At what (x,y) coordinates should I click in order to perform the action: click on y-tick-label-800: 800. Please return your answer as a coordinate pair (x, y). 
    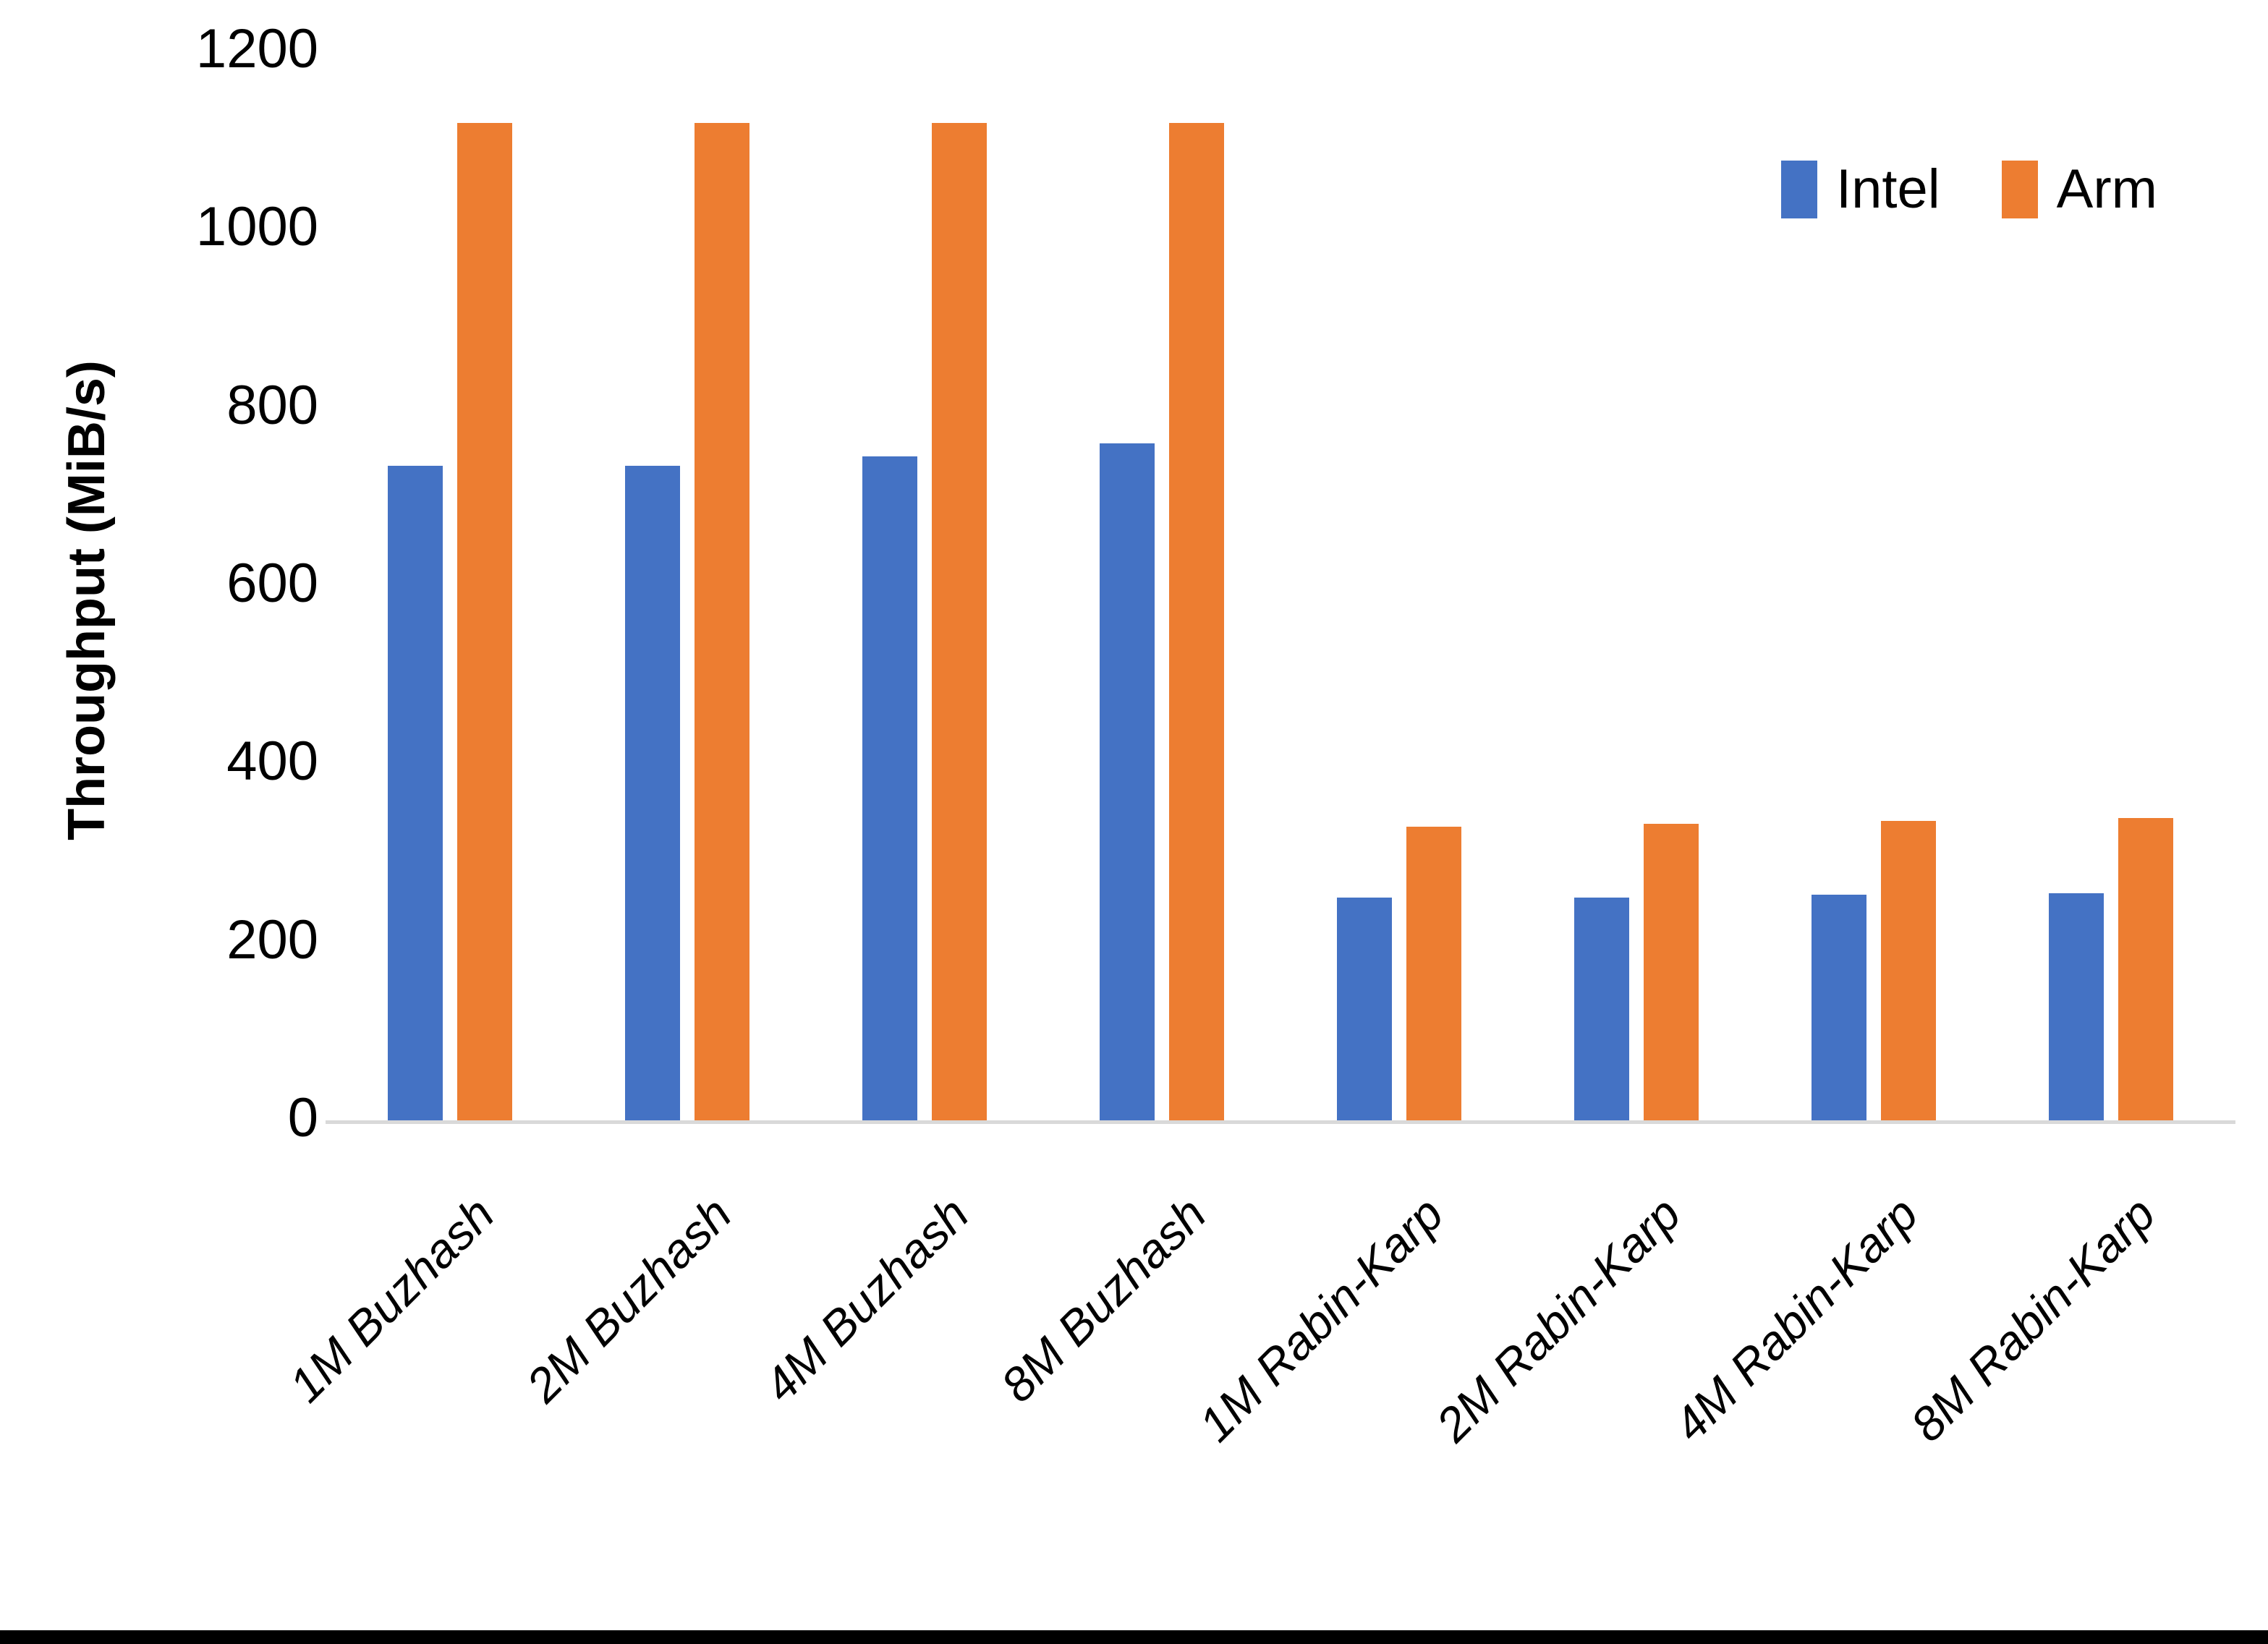
    Looking at the image, I should click on (272, 405).